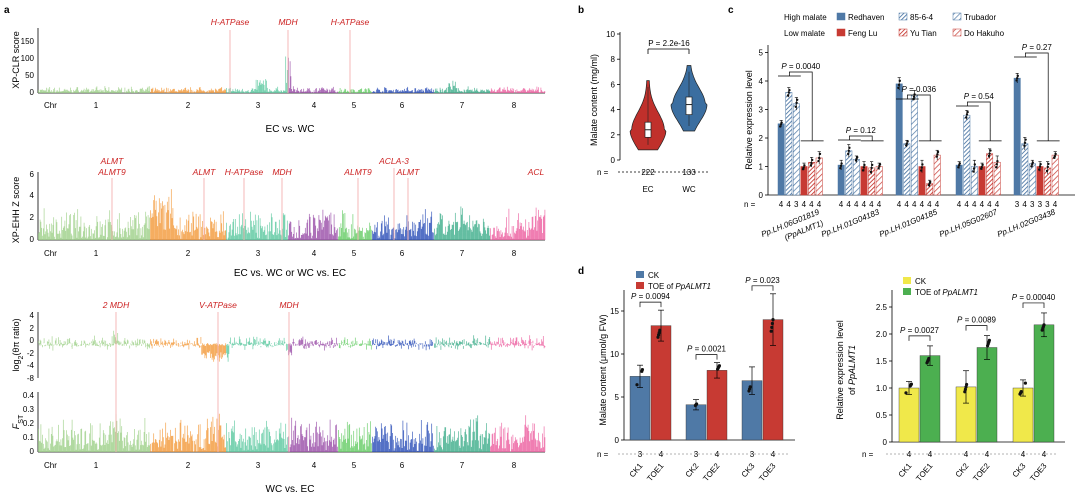  What do you see at coordinates (882, 307) in the screenshot?
I see `y-tick-label: 2.5` at bounding box center [882, 307].